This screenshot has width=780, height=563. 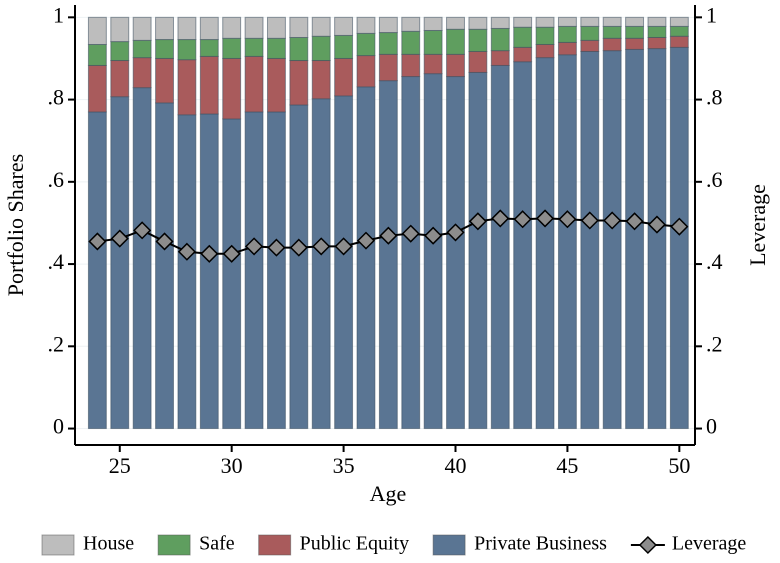 What do you see at coordinates (714, 261) in the screenshot?
I see `y2-tick-label: .4` at bounding box center [714, 261].